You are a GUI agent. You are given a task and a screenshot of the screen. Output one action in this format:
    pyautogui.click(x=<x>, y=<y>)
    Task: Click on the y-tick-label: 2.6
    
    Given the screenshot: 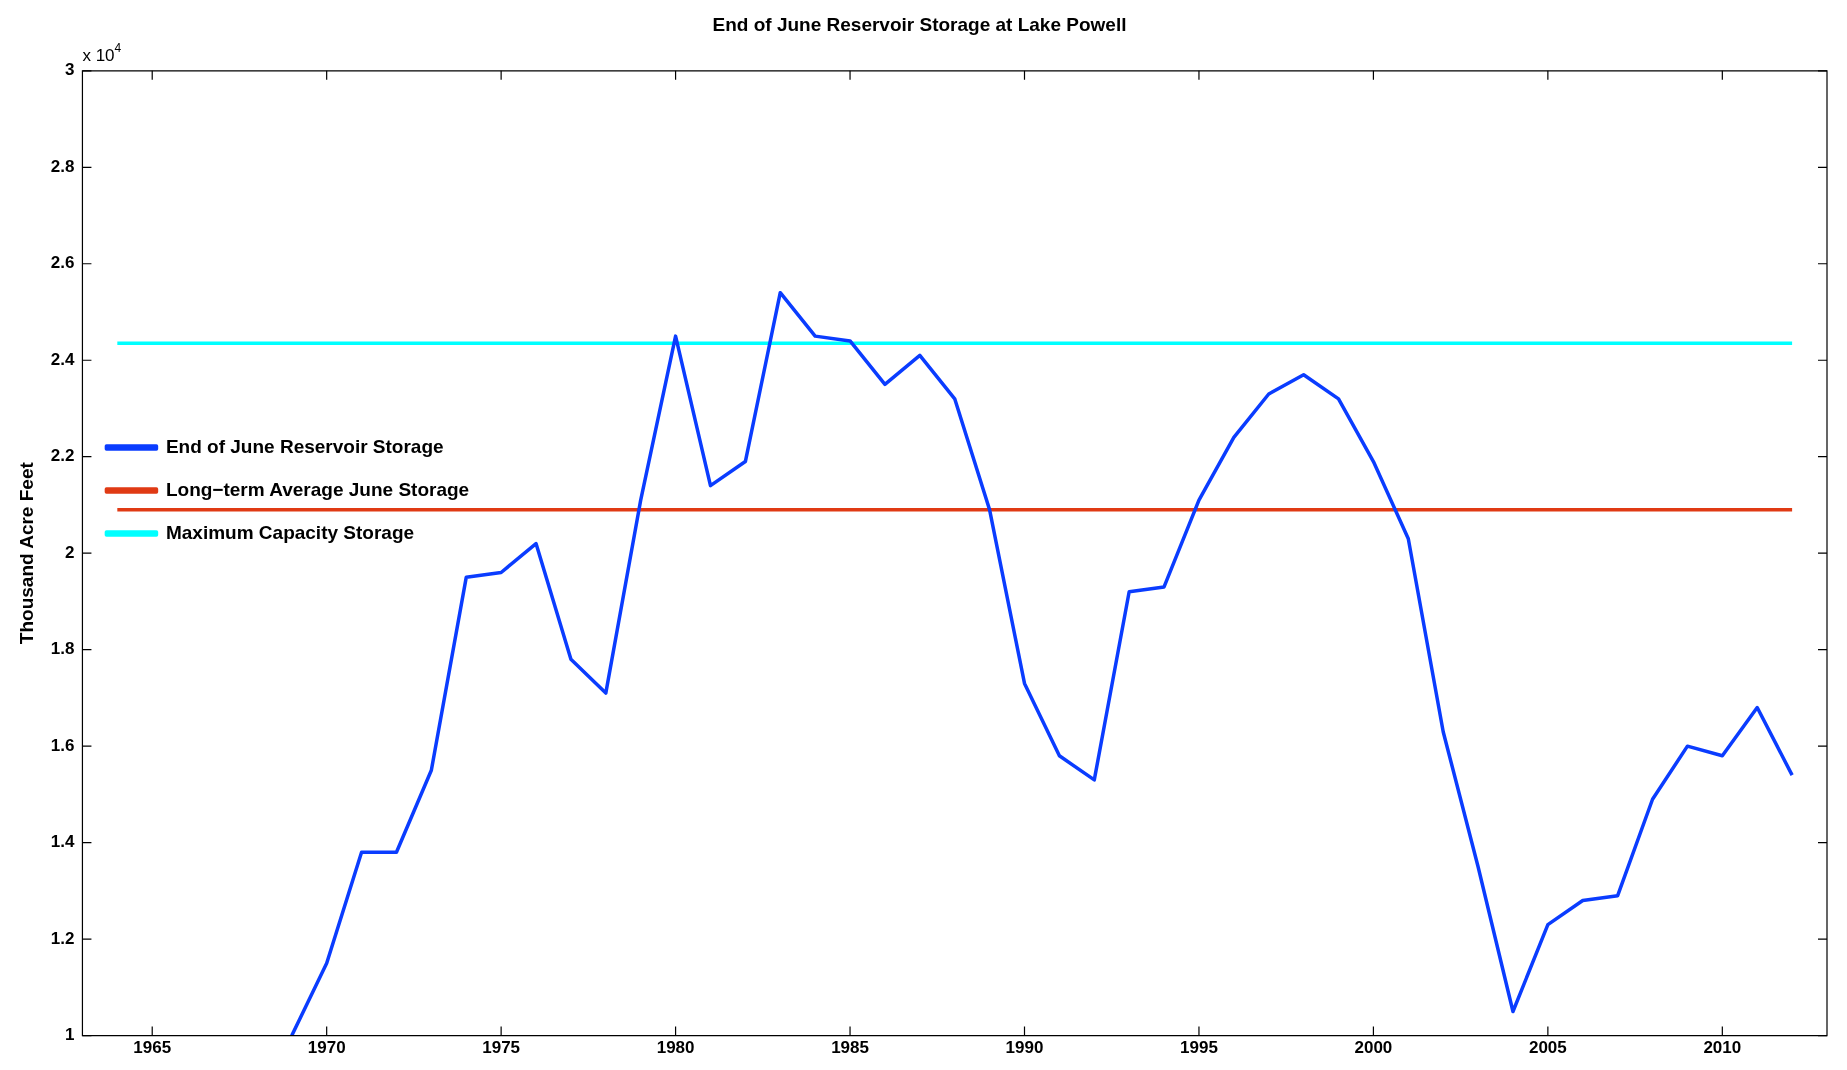 What is the action you would take?
    pyautogui.click(x=62, y=263)
    